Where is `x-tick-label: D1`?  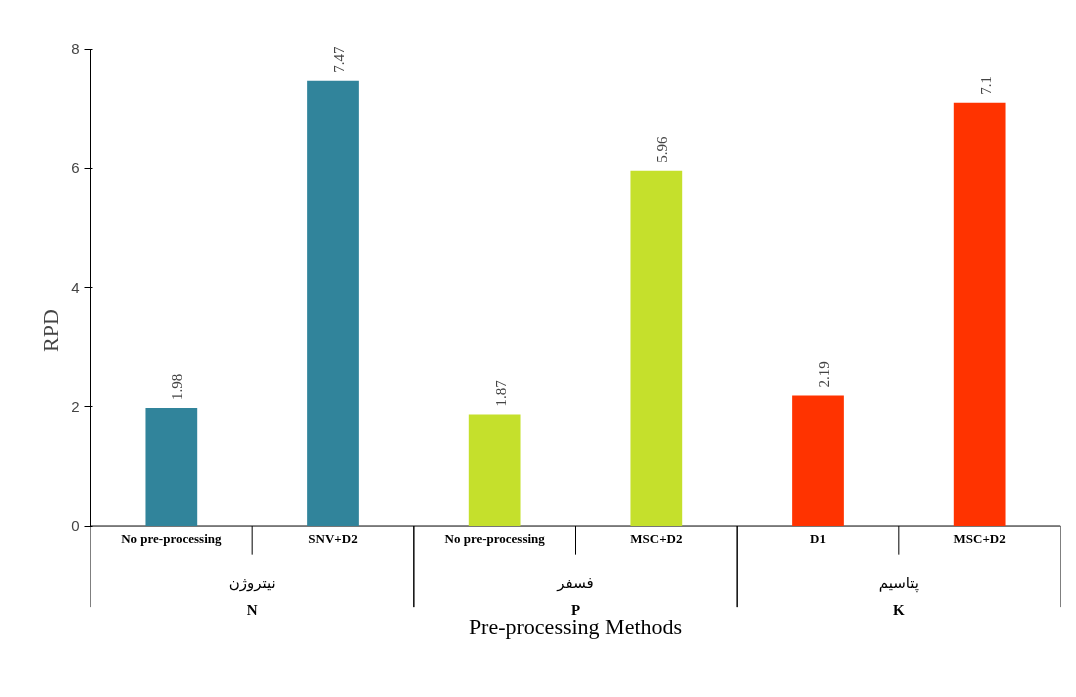 x-tick-label: D1 is located at coordinates (818, 538).